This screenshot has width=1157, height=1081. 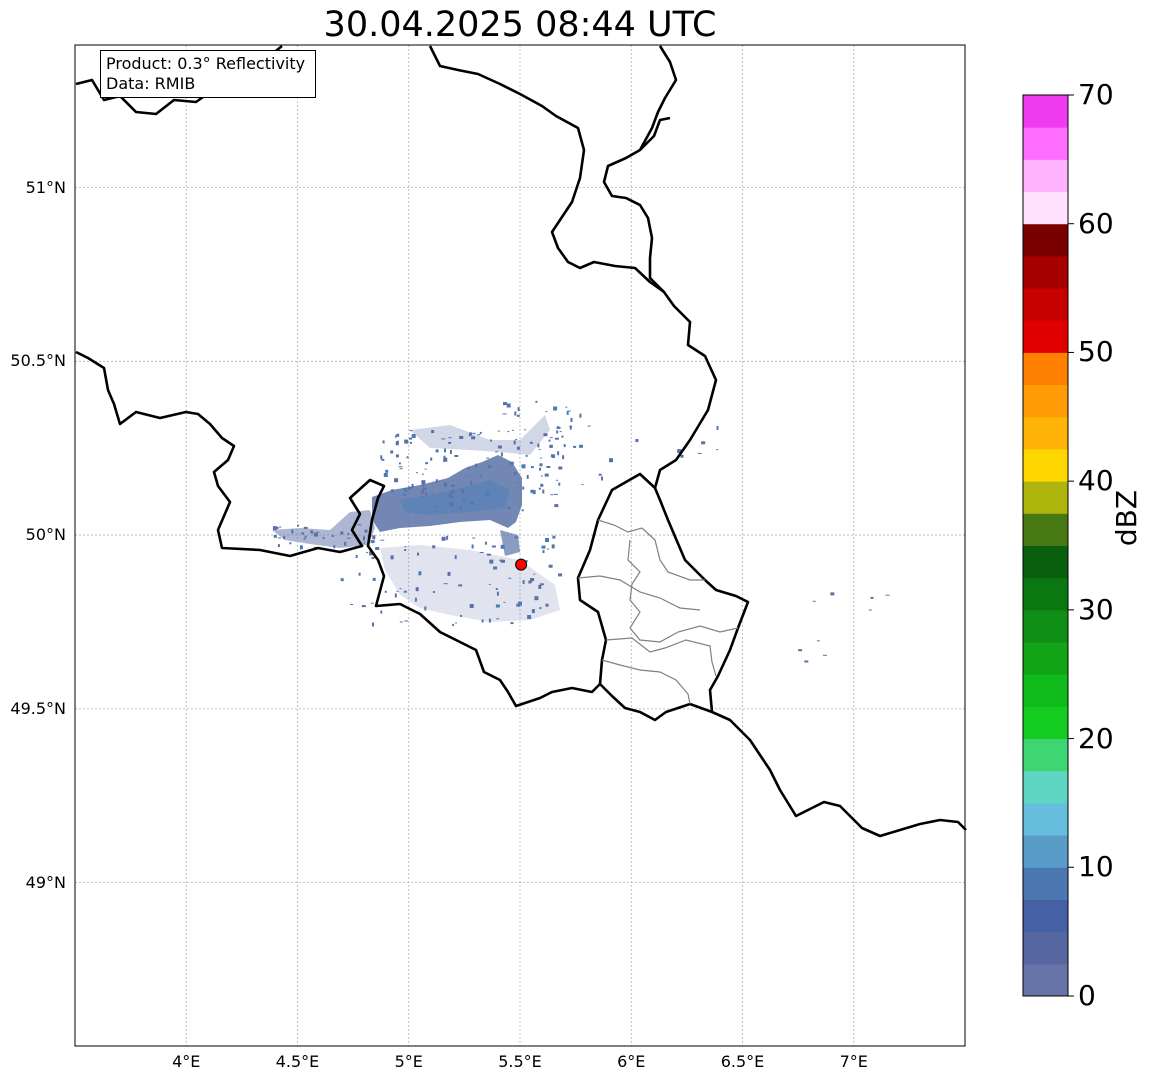 What do you see at coordinates (521, 564) in the screenshot?
I see `radar-site-marker` at bounding box center [521, 564].